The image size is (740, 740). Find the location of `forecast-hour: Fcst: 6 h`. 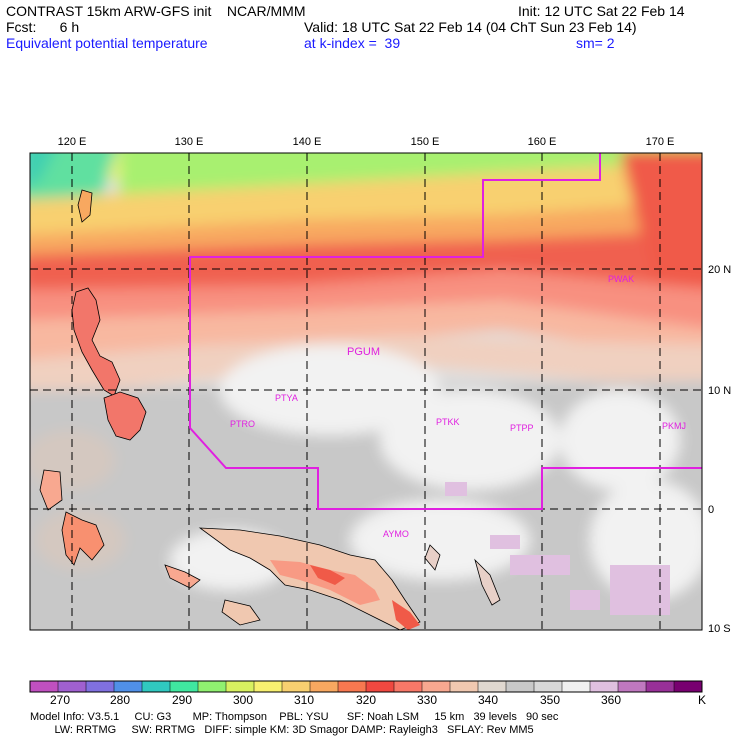

forecast-hour: Fcst: 6 h is located at coordinates (43, 27).